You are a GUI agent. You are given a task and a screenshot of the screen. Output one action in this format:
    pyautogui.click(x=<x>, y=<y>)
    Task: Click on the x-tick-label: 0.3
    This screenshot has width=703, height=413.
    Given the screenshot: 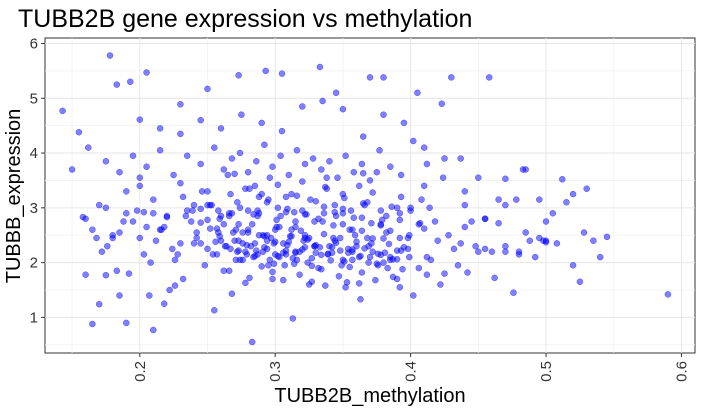 What is the action you would take?
    pyautogui.click(x=275, y=371)
    